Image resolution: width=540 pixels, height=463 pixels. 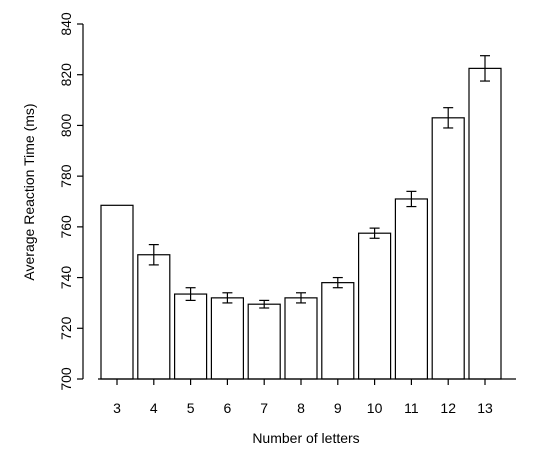 I want to click on x-axis-title: Number of letters, so click(x=305, y=438).